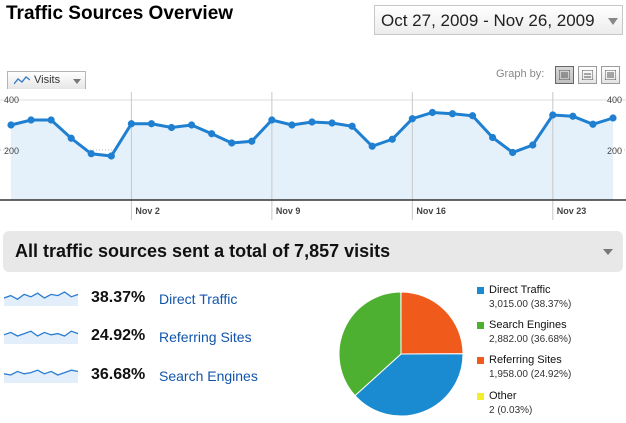 The image size is (626, 423). I want to click on x-tick-label: Nov 2, so click(147, 211).